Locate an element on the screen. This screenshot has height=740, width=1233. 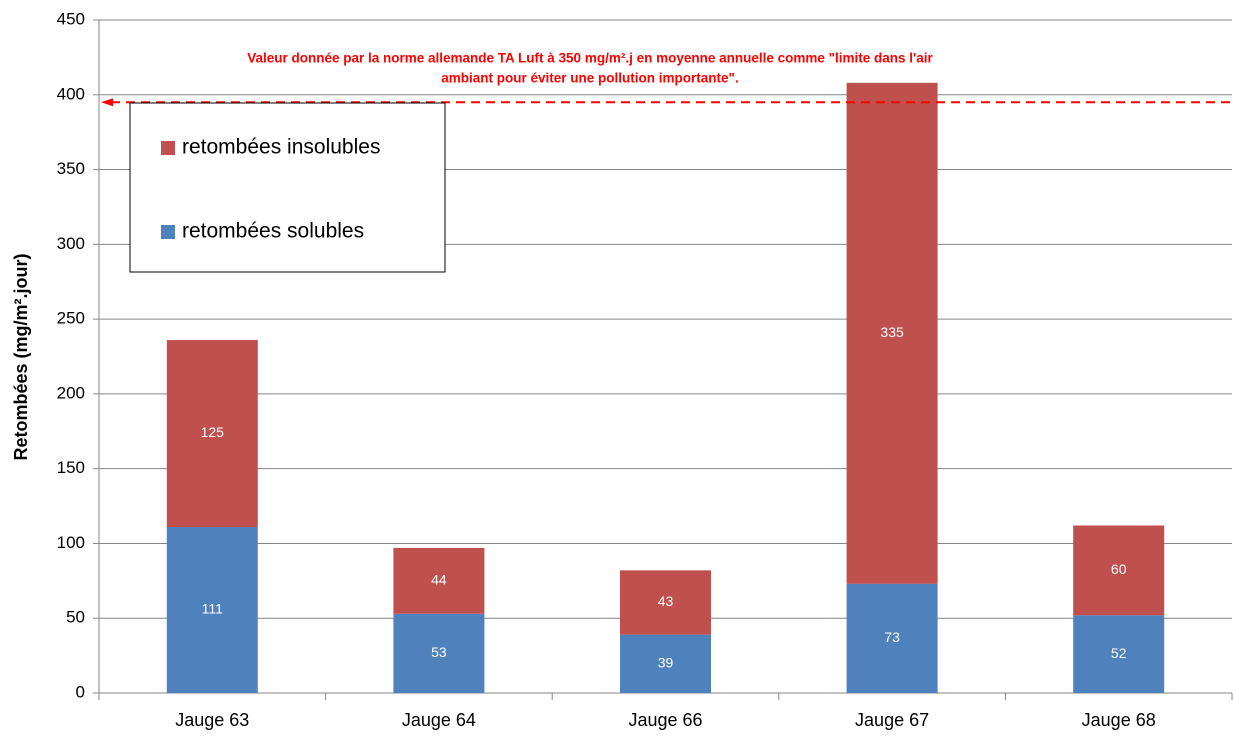
legend-label: retombées insolubles is located at coordinates (281, 147).